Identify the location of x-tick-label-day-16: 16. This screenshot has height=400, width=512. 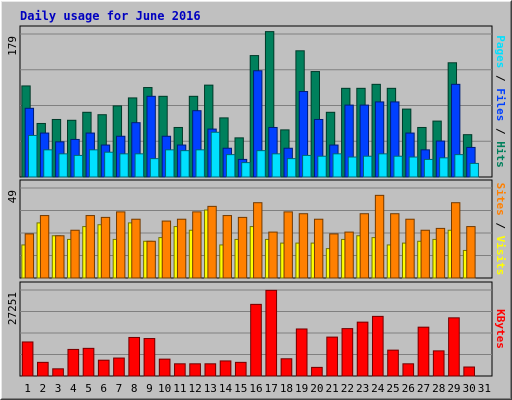
(255, 388).